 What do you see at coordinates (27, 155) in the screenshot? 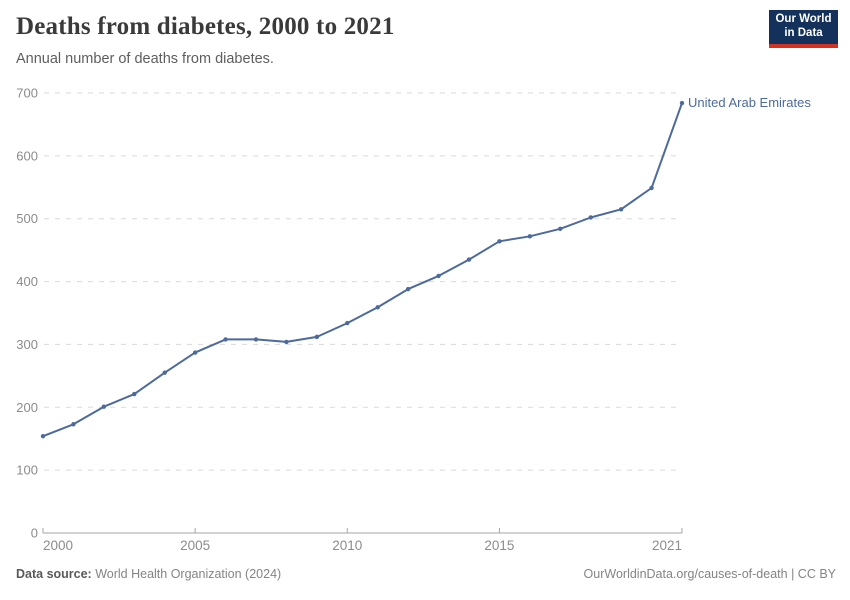
I see `y-tick-label: 600` at bounding box center [27, 155].